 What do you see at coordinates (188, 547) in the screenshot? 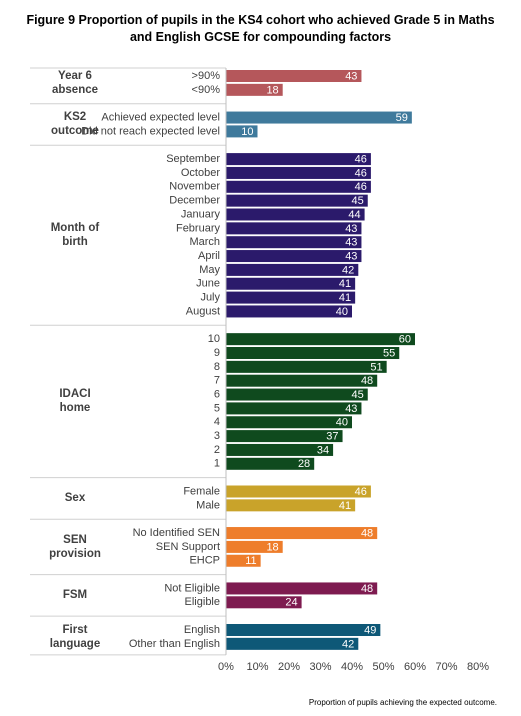
I see `category-label: SEN Support` at bounding box center [188, 547].